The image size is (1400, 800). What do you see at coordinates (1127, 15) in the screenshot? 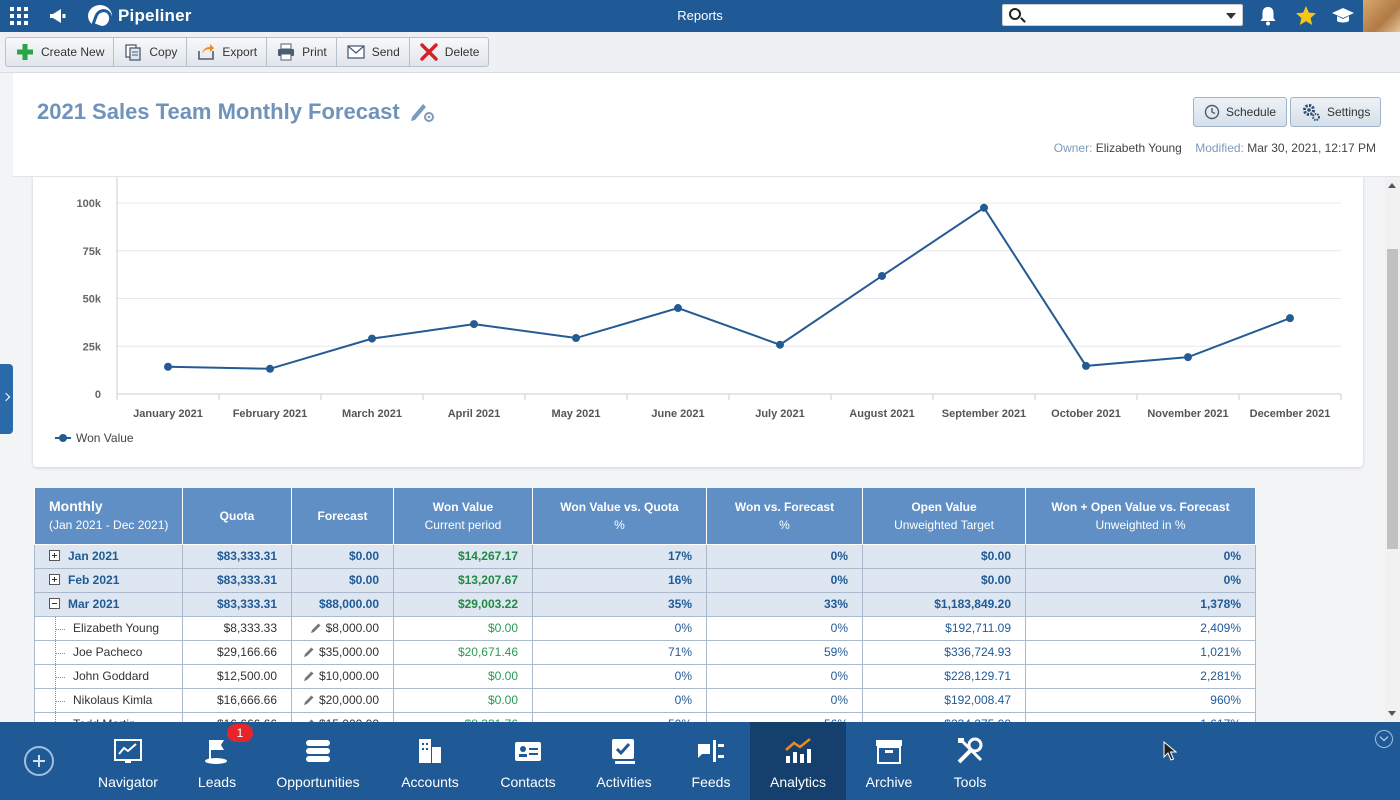
I see `search-input` at bounding box center [1127, 15].